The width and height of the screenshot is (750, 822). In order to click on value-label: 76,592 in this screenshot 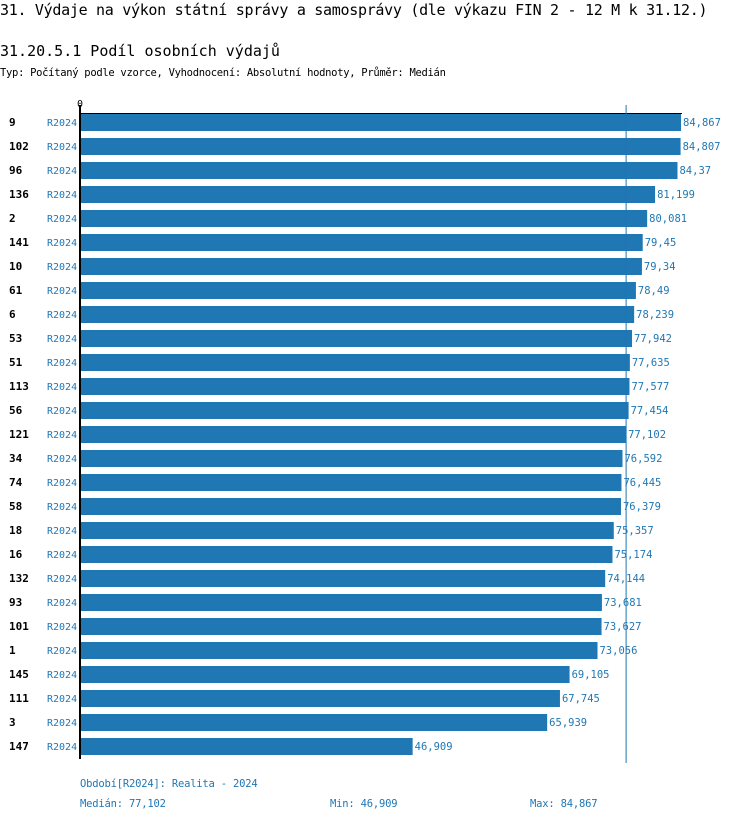, I will do `click(643, 459)`.